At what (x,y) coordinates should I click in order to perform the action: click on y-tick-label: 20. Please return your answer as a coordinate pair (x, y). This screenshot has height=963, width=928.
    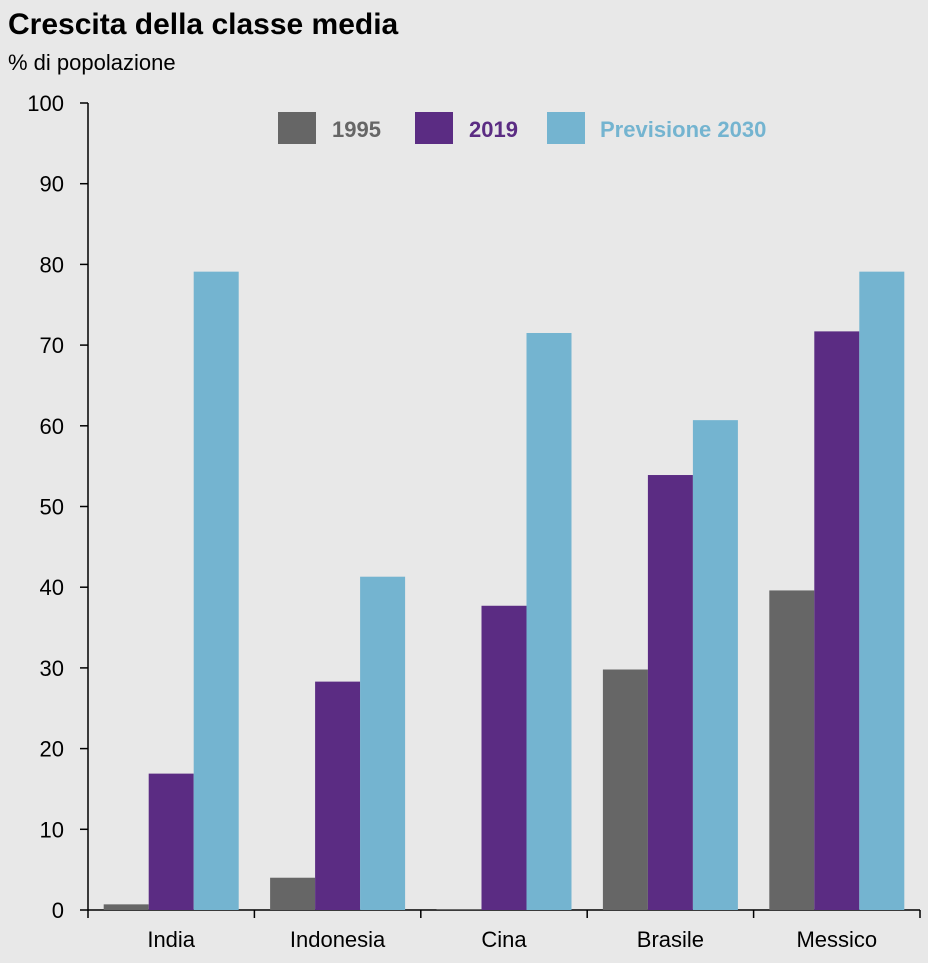
    Looking at the image, I should click on (52, 749).